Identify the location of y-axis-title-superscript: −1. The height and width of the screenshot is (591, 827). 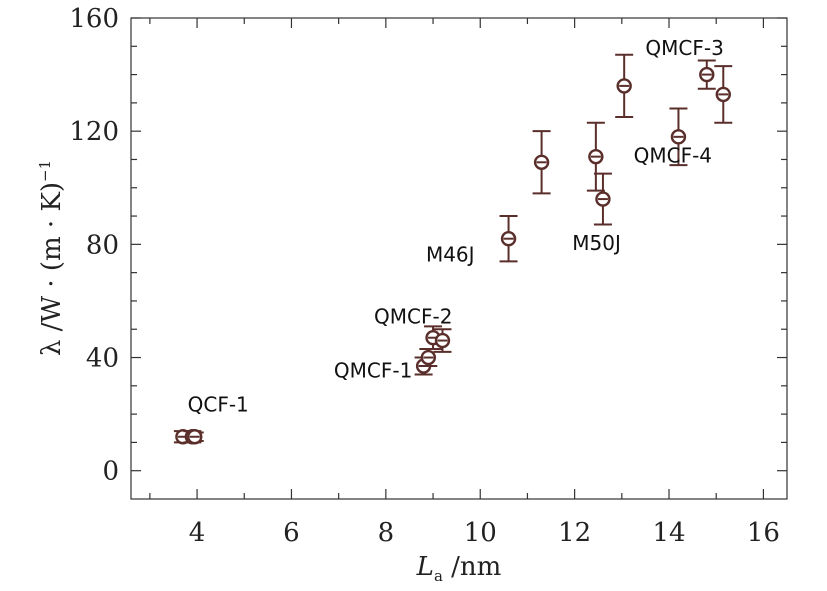
(45, 171).